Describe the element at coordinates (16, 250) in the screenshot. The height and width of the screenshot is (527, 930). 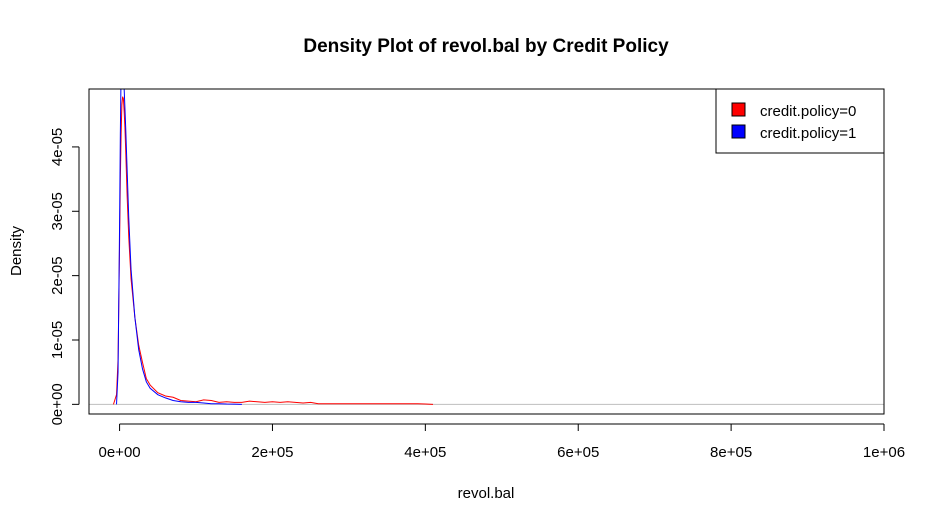
I see `y-axis-label: Density` at that location.